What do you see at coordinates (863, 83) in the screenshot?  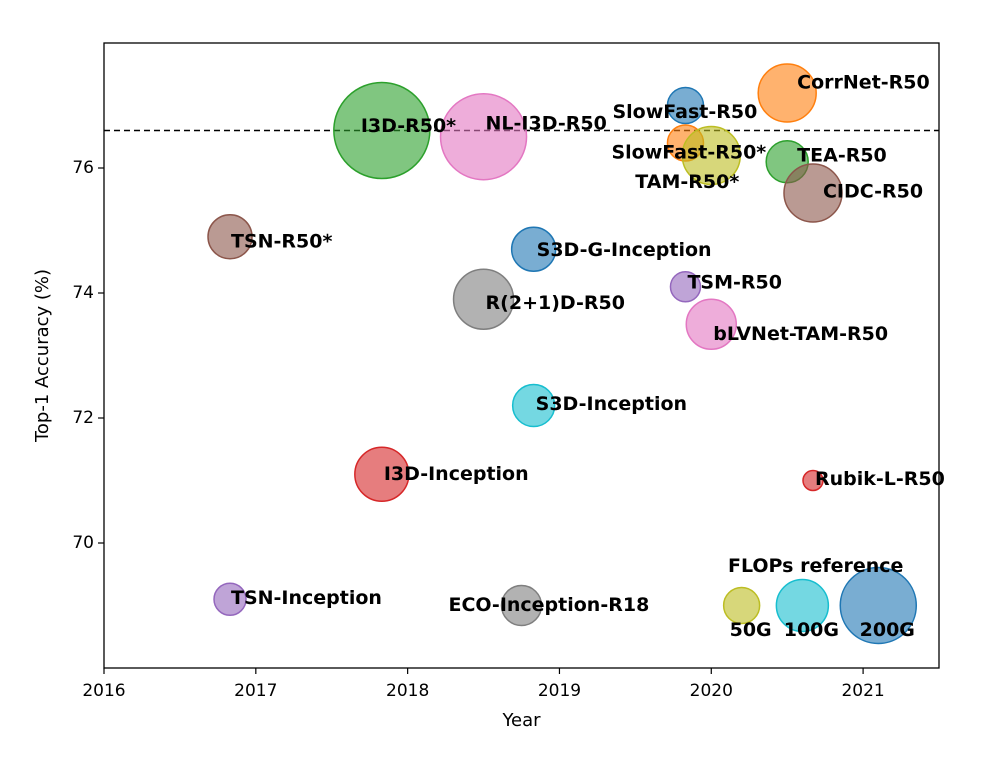 I see `bubble-label-corrnet-r50: CorrNet-R50` at bounding box center [863, 83].